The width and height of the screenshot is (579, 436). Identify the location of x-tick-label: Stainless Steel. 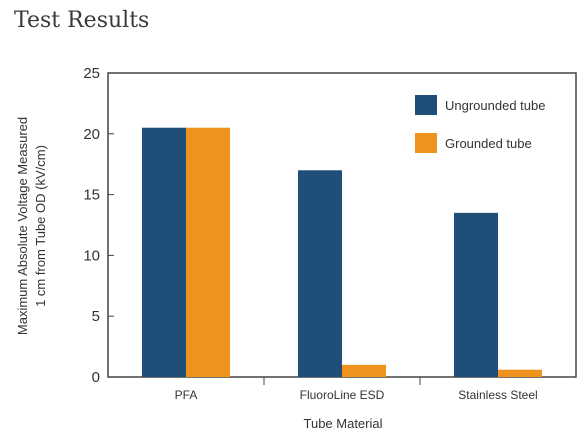
(497, 395).